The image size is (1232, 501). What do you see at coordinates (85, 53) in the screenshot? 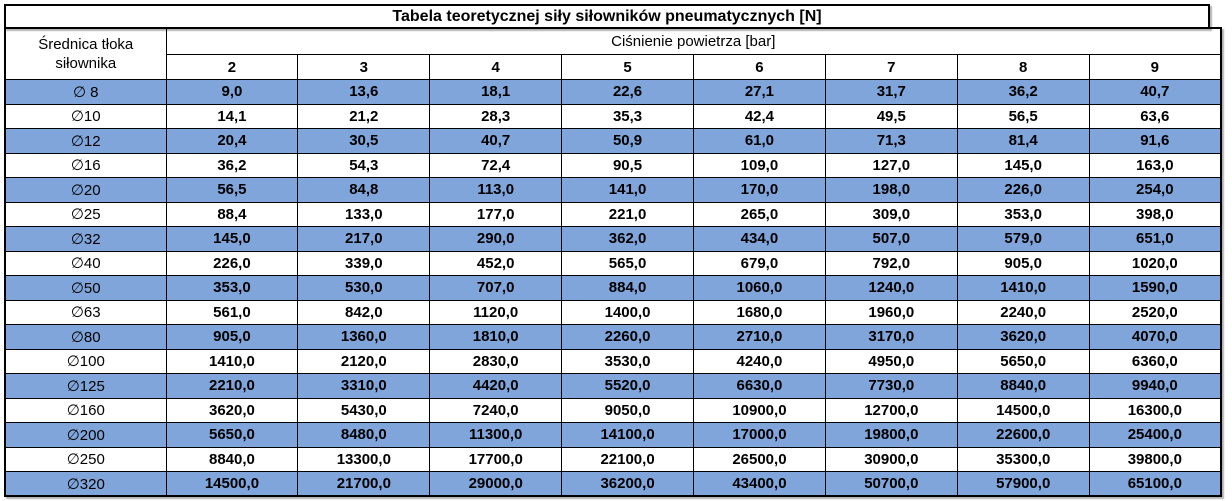
I see `diameter-column-header: Średnica tłoka siłownika` at bounding box center [85, 53].